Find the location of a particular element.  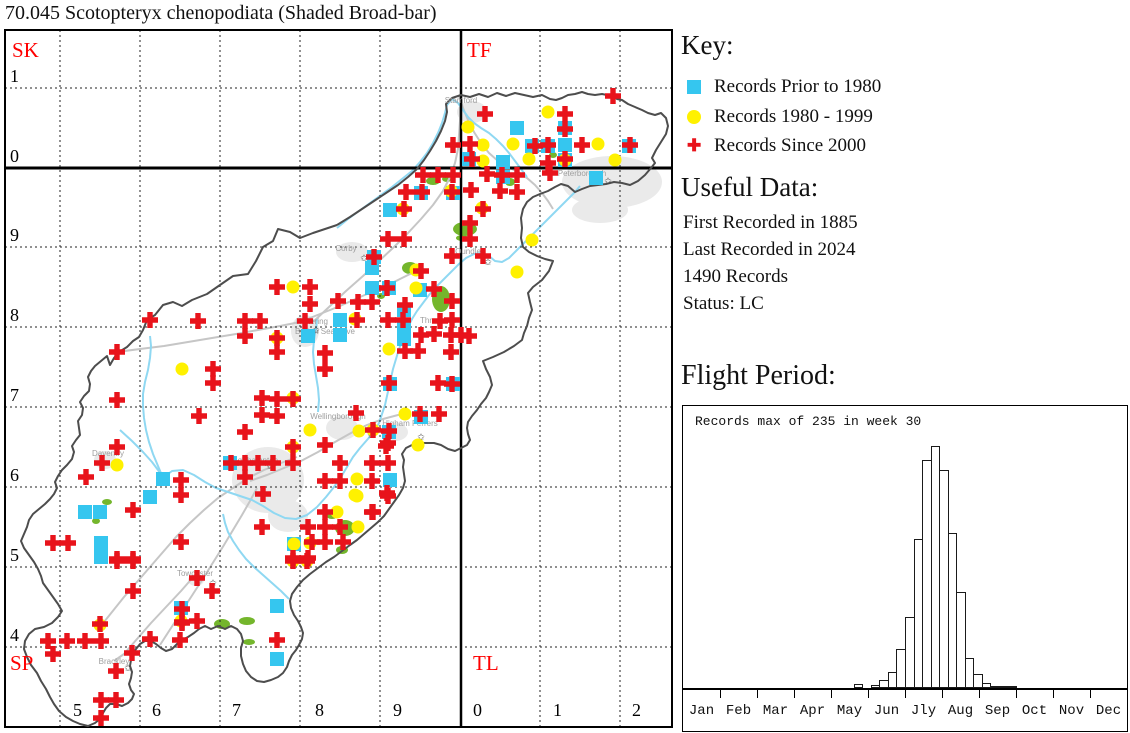

blue-square-icon is located at coordinates (694, 87).